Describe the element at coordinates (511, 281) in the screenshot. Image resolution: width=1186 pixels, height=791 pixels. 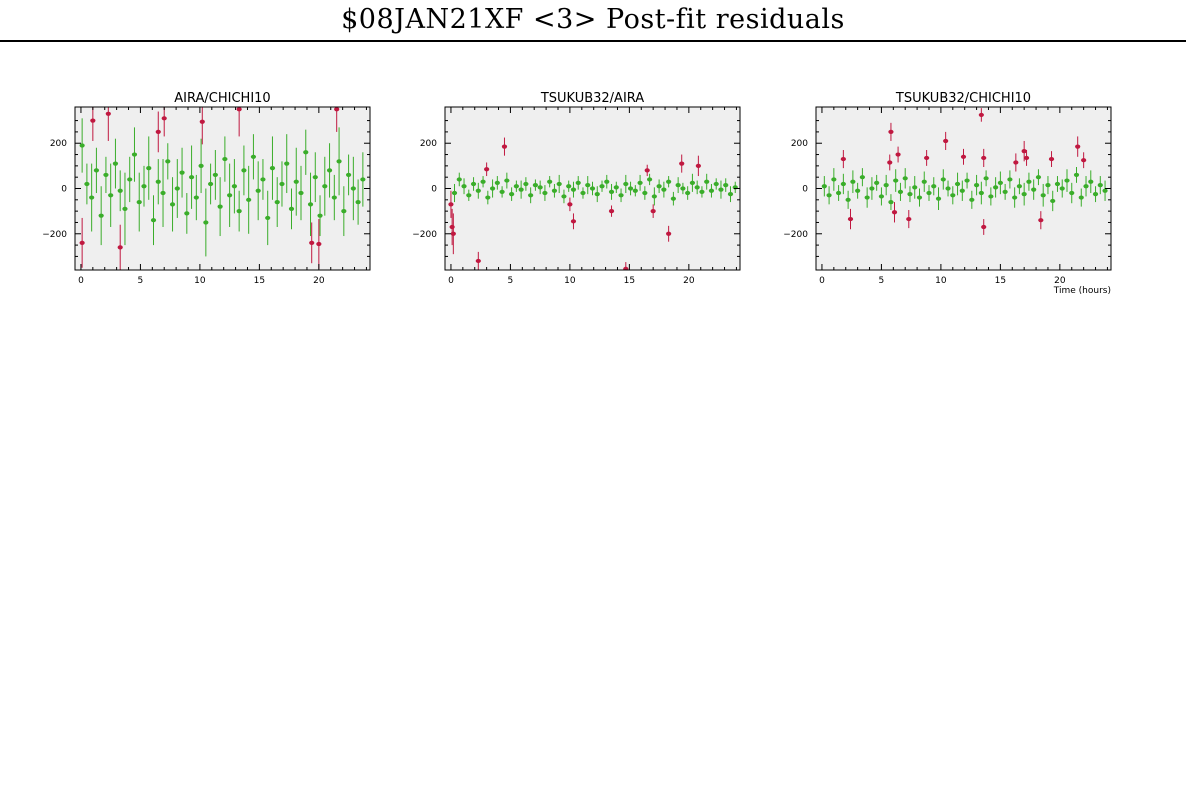
I see `x-tick-label: 5` at that location.